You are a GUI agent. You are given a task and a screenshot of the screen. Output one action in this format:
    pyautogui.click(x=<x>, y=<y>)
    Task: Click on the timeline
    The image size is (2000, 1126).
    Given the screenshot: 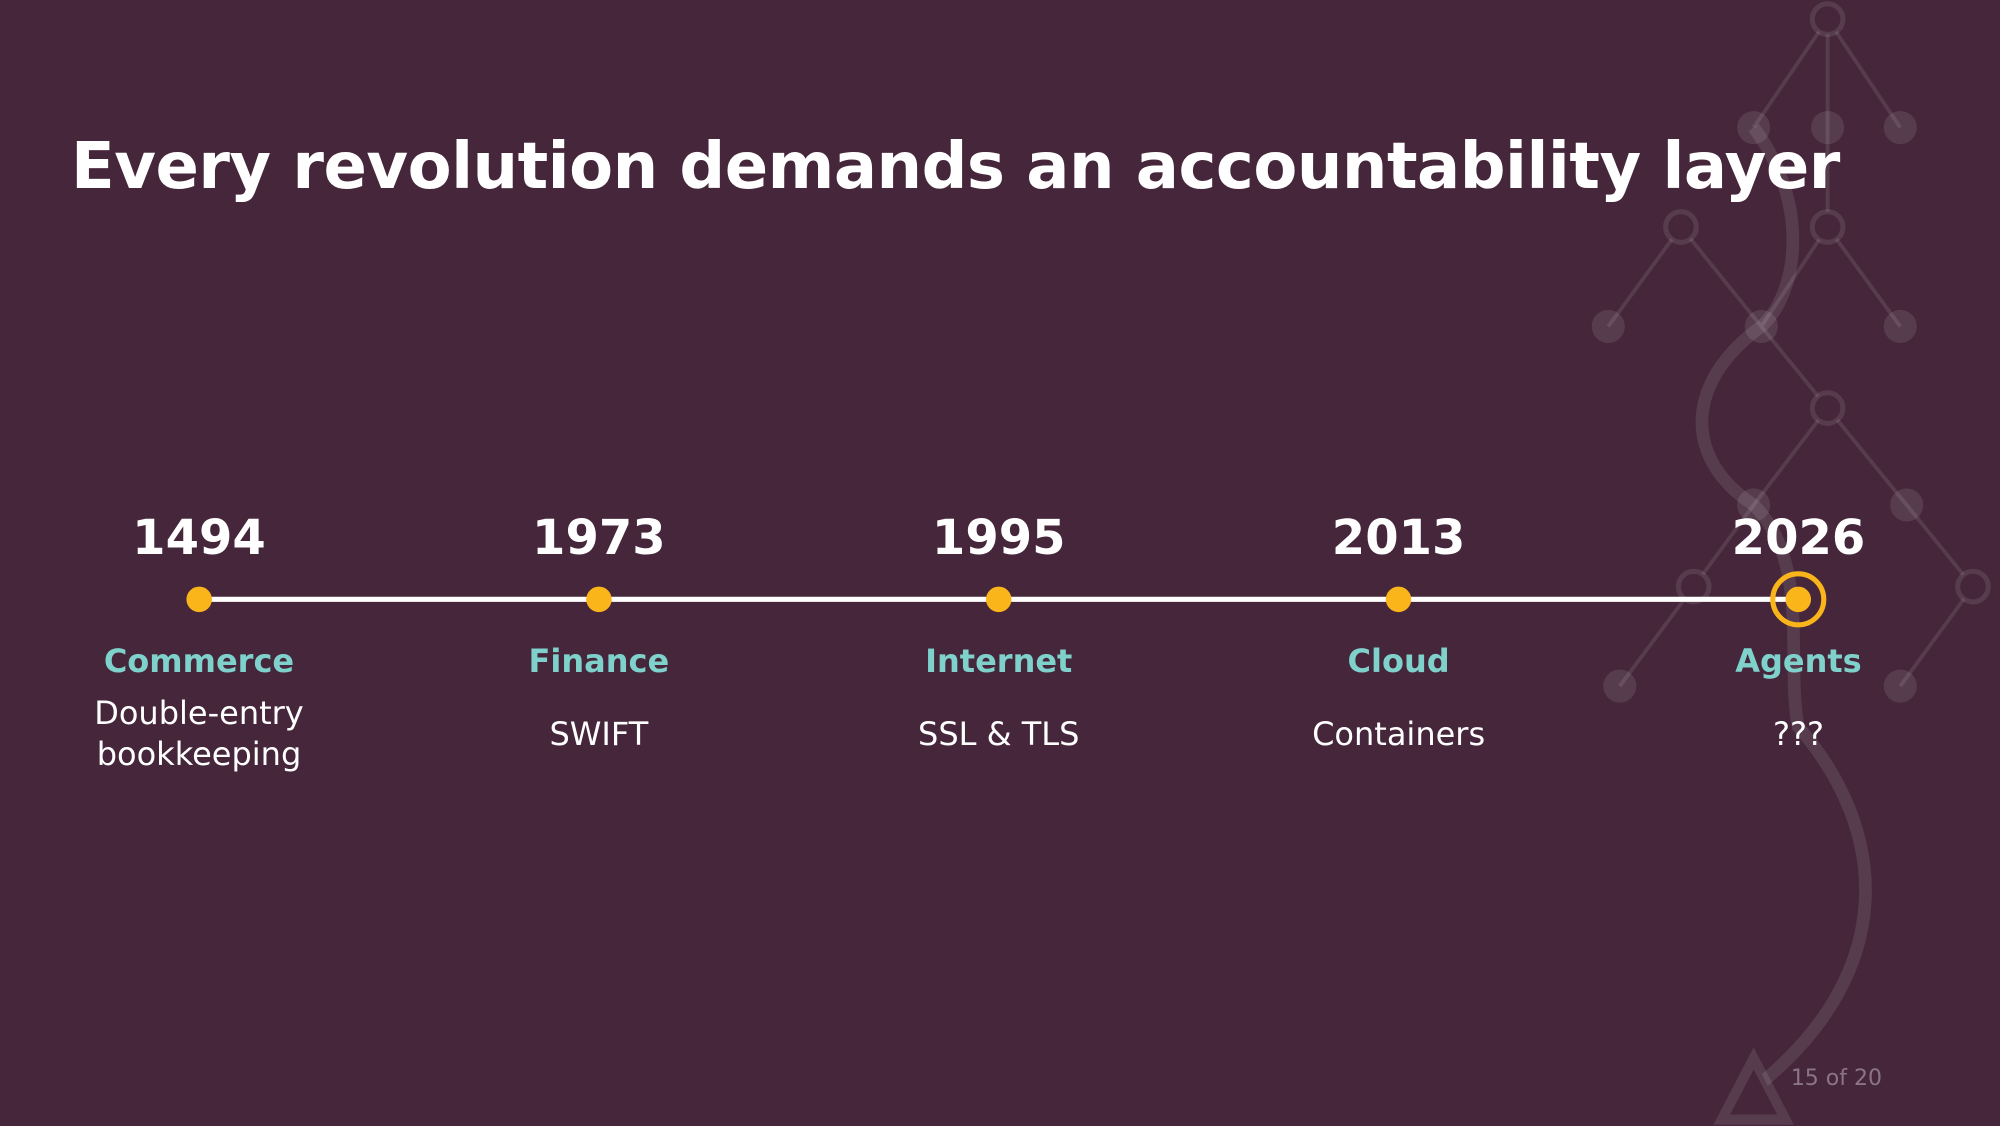 What is the action you would take?
    pyautogui.click(x=1006, y=599)
    